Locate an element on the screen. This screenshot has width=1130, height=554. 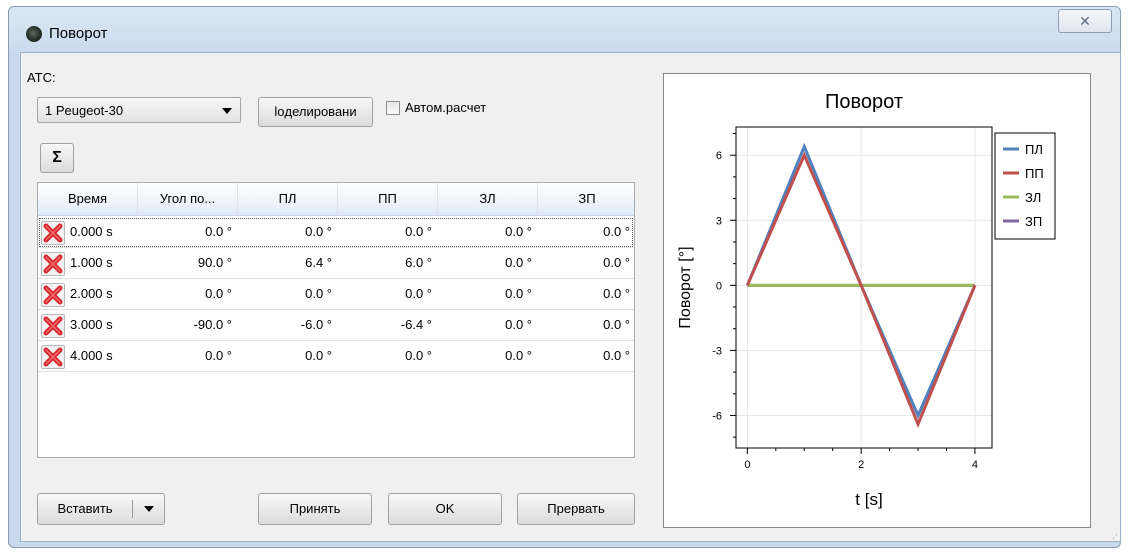
vehicle-select: 1 Peugeot-30 is located at coordinates (139, 110).